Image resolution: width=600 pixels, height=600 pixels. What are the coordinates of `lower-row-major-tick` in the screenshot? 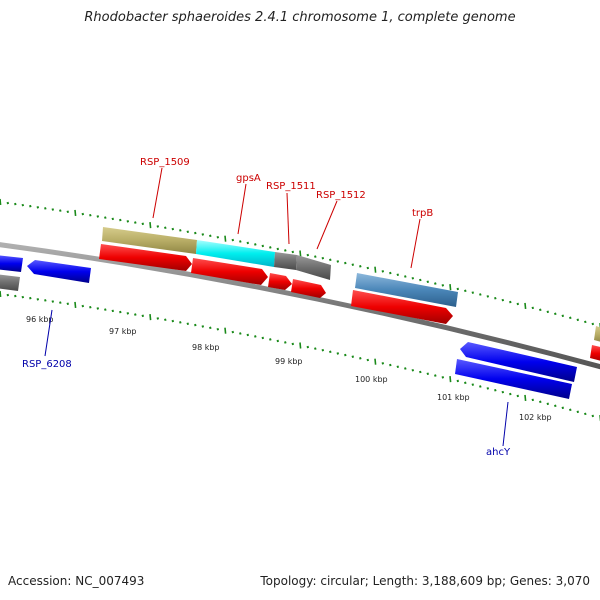 It's located at (300, 345).